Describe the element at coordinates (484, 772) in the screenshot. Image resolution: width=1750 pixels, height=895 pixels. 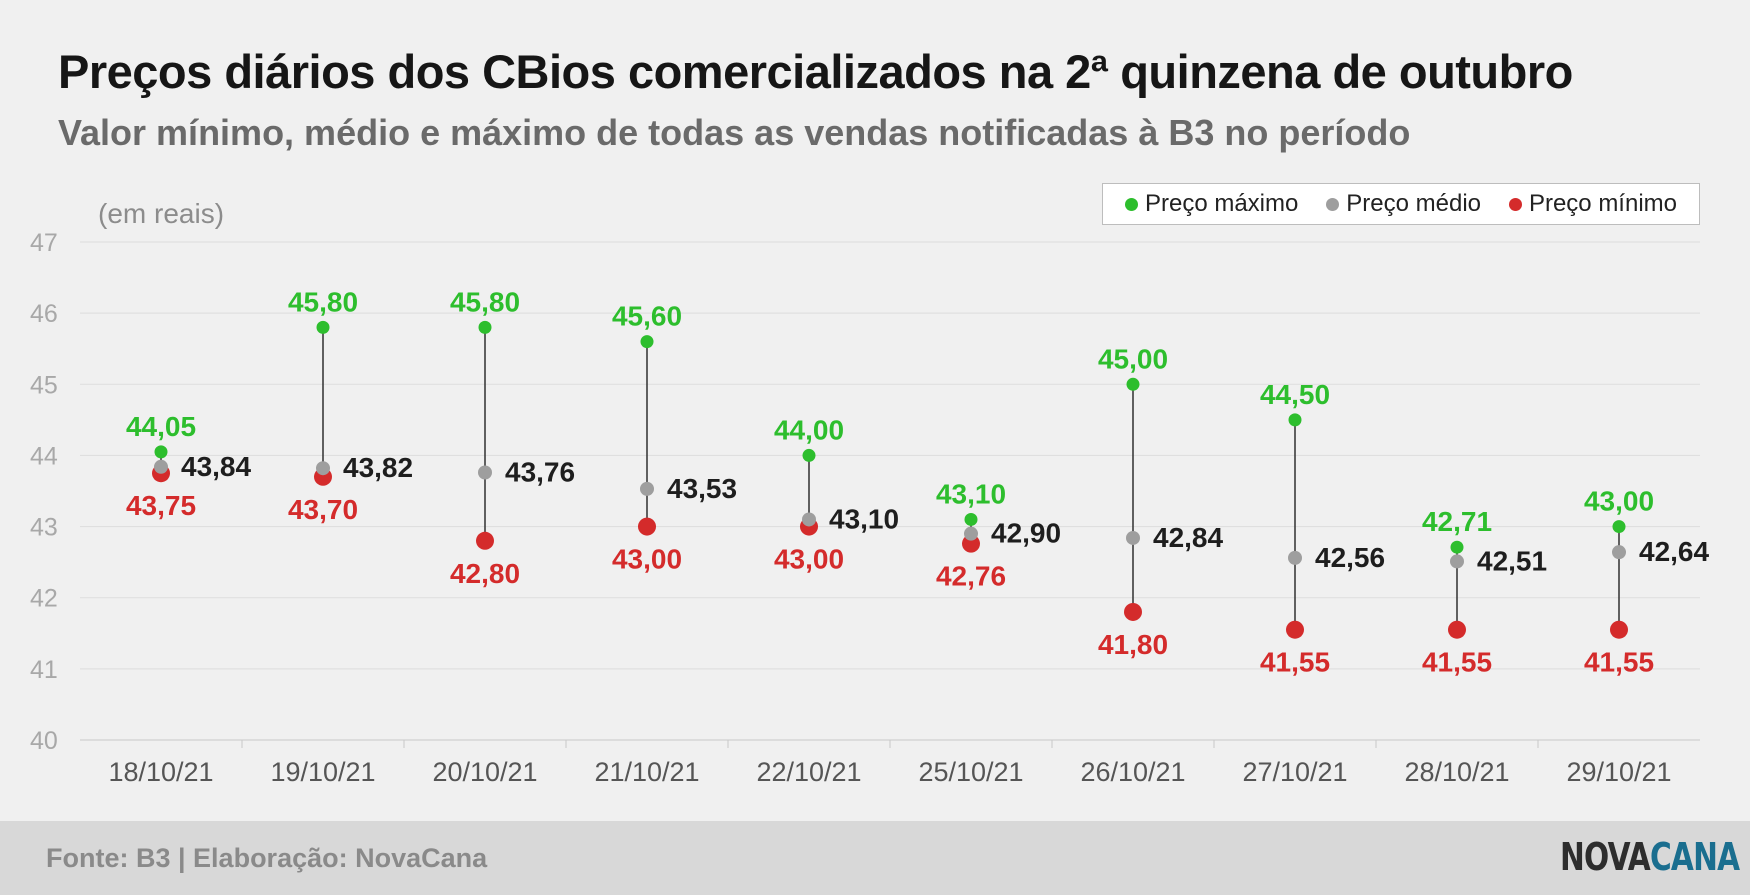
I see `x-tick-label: 20/10/21` at that location.